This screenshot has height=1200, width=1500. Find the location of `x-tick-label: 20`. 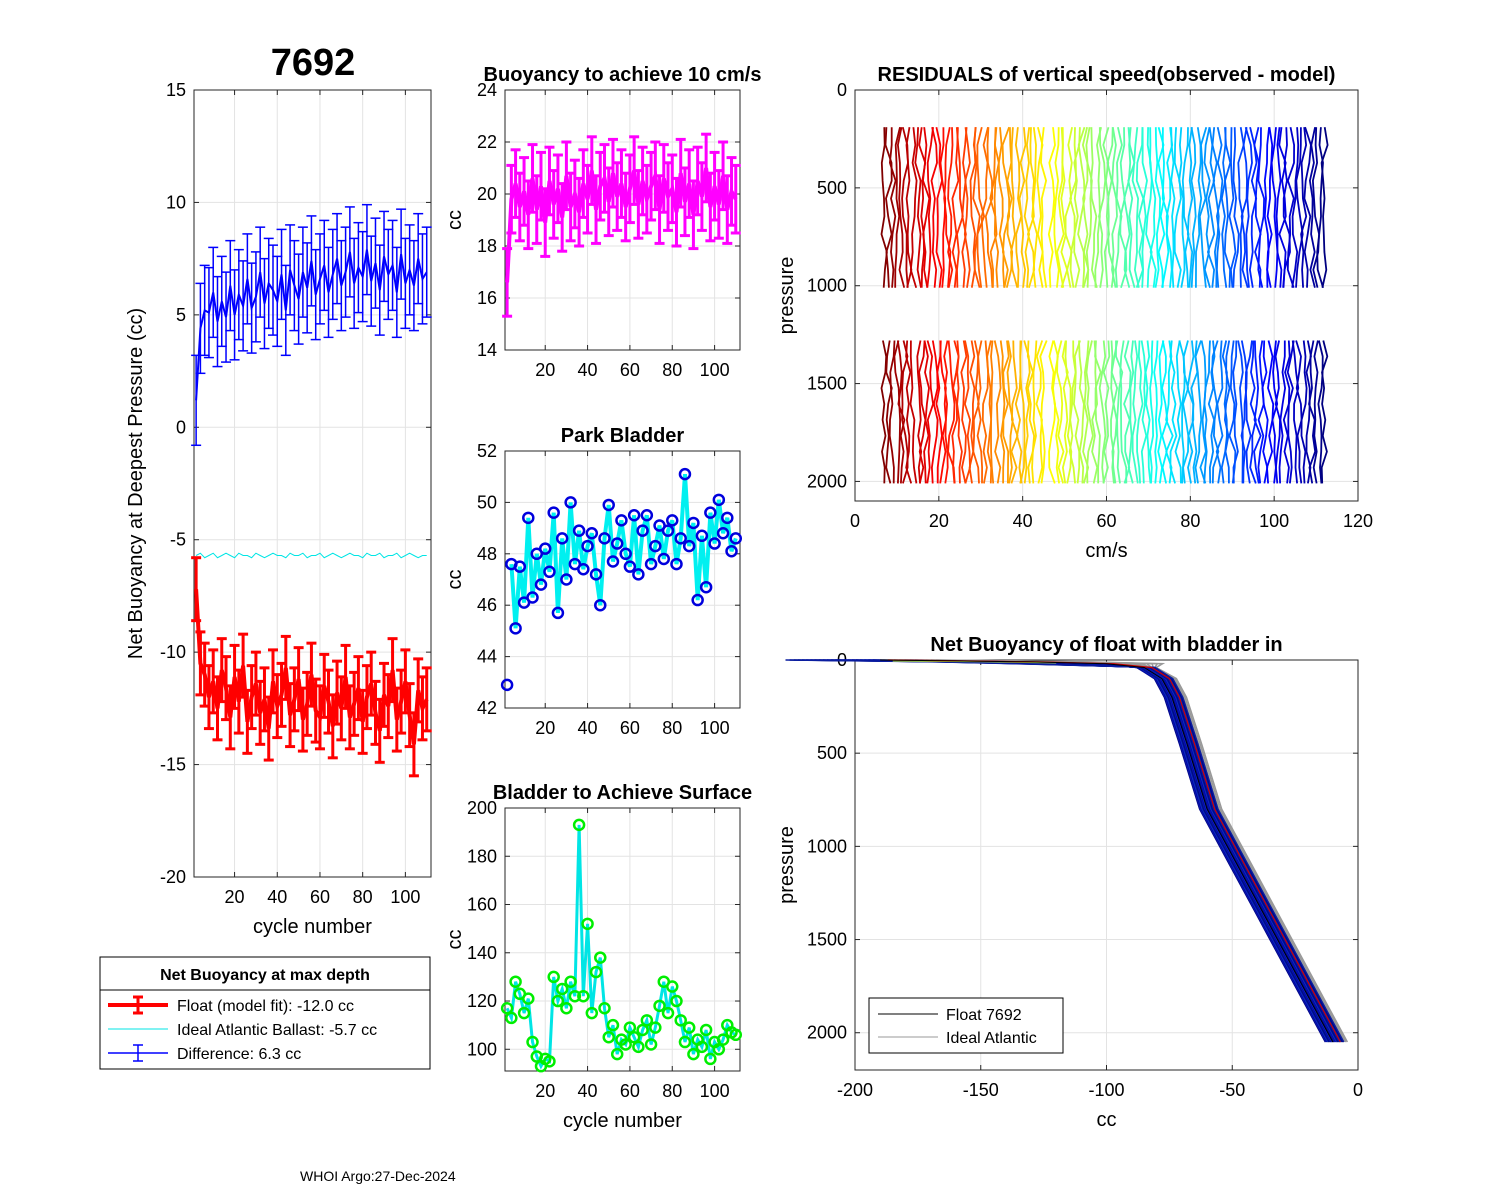

x-tick-label: 20 is located at coordinates (939, 521).